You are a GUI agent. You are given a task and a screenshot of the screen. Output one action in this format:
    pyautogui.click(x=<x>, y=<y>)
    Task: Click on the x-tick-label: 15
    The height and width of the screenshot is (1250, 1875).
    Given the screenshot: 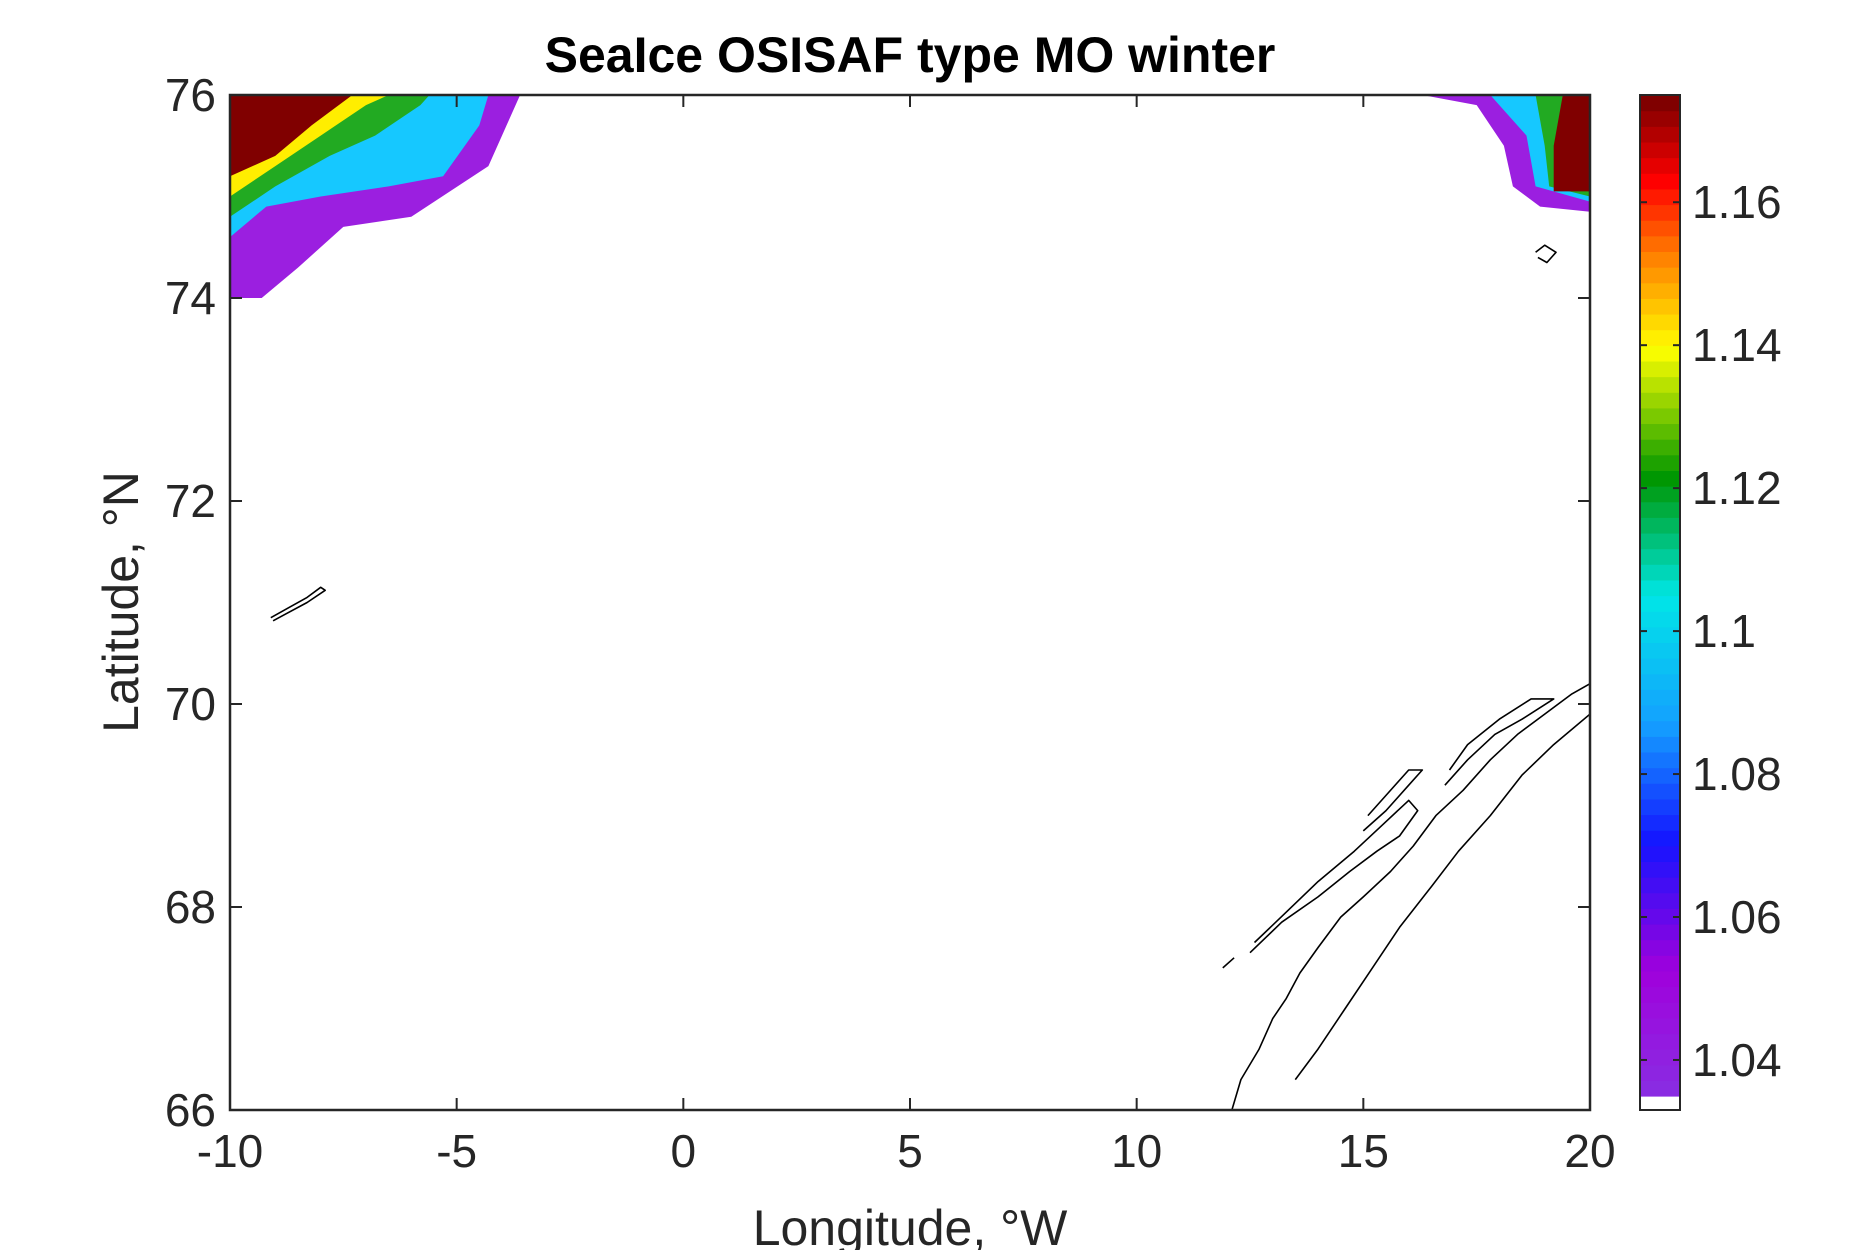 What is the action you would take?
    pyautogui.click(x=1363, y=1151)
    